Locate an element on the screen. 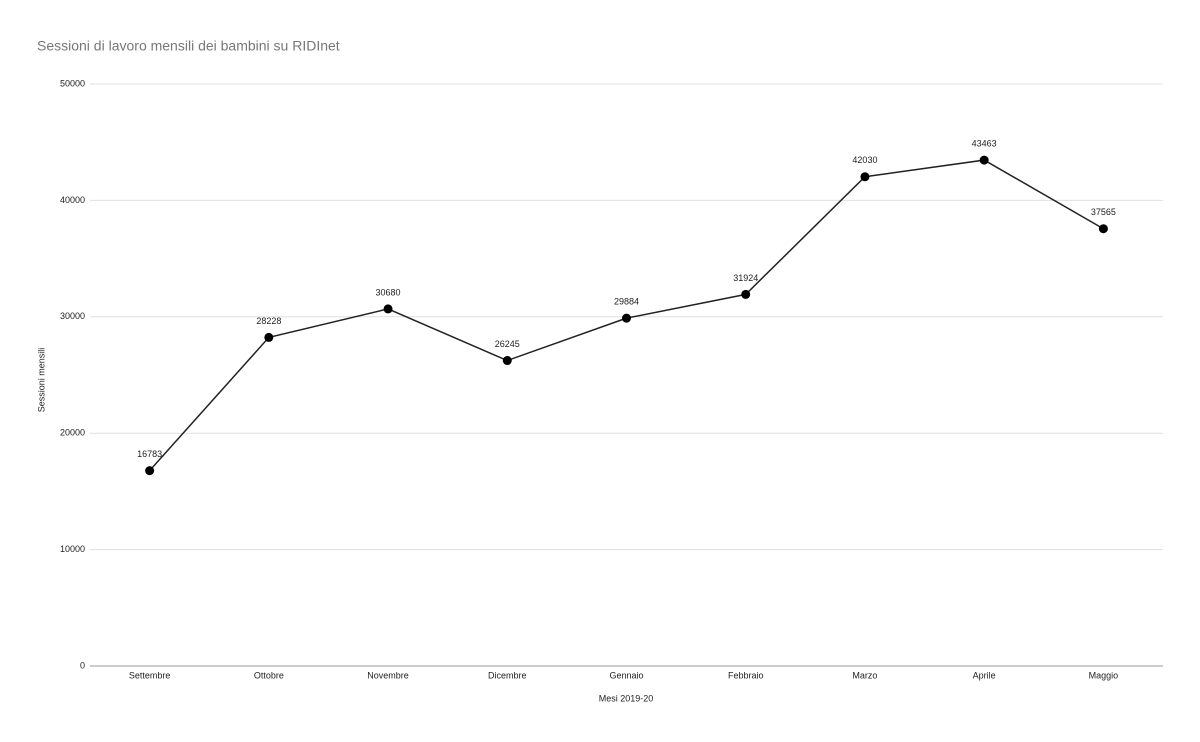 Image resolution: width=1200 pixels, height=742 pixels. y-tick-label: 40000 is located at coordinates (72, 200).